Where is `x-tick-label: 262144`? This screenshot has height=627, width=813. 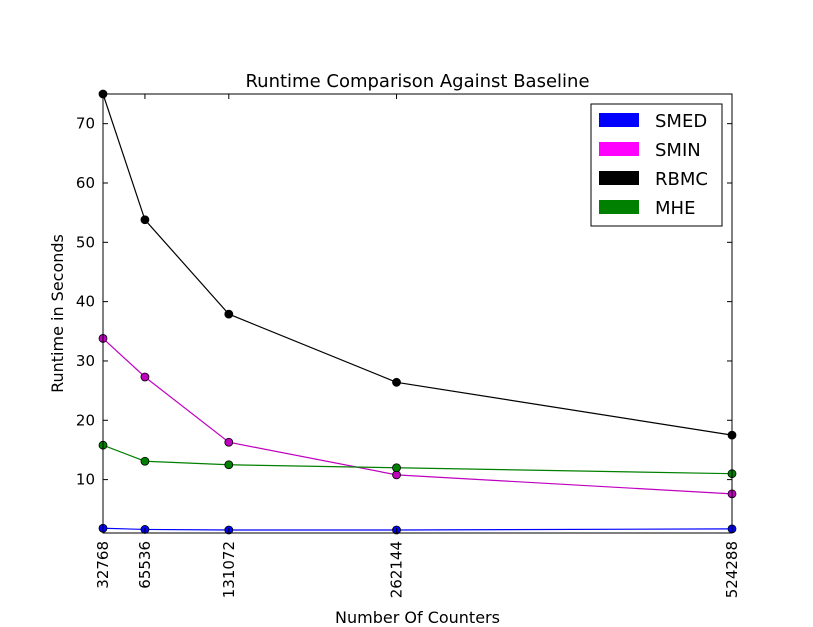 x-tick-label: 262144 is located at coordinates (397, 569).